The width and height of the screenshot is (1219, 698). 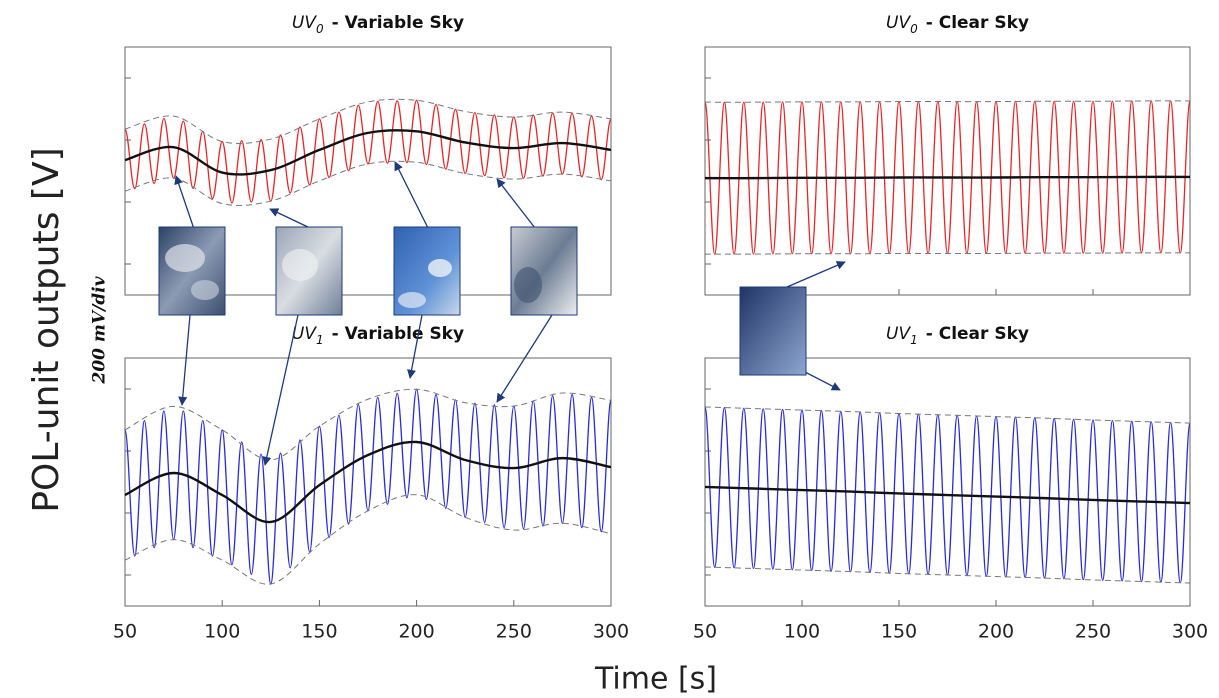 I want to click on y-axis-label: POL-unit outputs [V], so click(x=46, y=329).